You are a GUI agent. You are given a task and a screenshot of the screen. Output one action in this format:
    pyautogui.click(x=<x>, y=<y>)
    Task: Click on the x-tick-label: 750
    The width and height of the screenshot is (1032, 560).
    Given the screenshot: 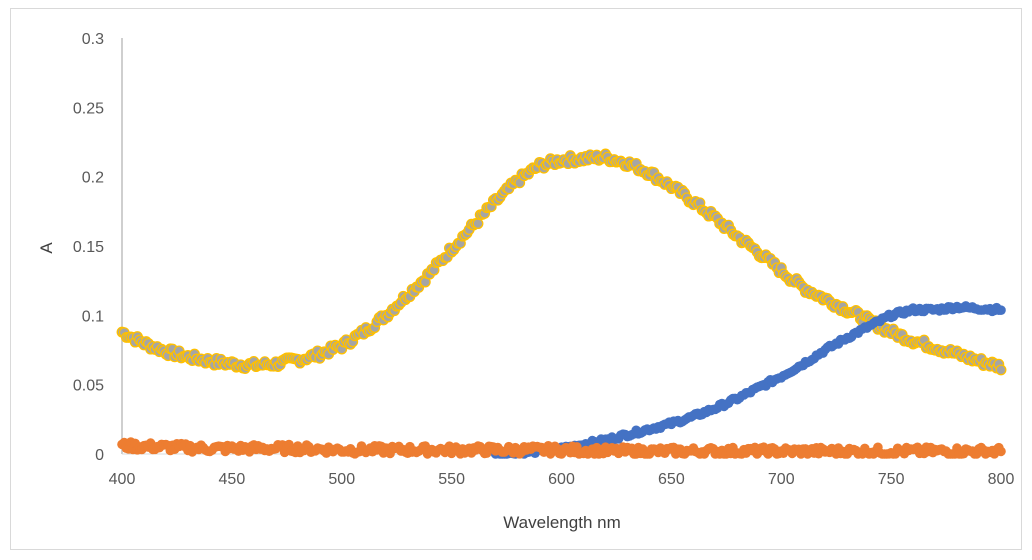 What is the action you would take?
    pyautogui.click(x=891, y=479)
    